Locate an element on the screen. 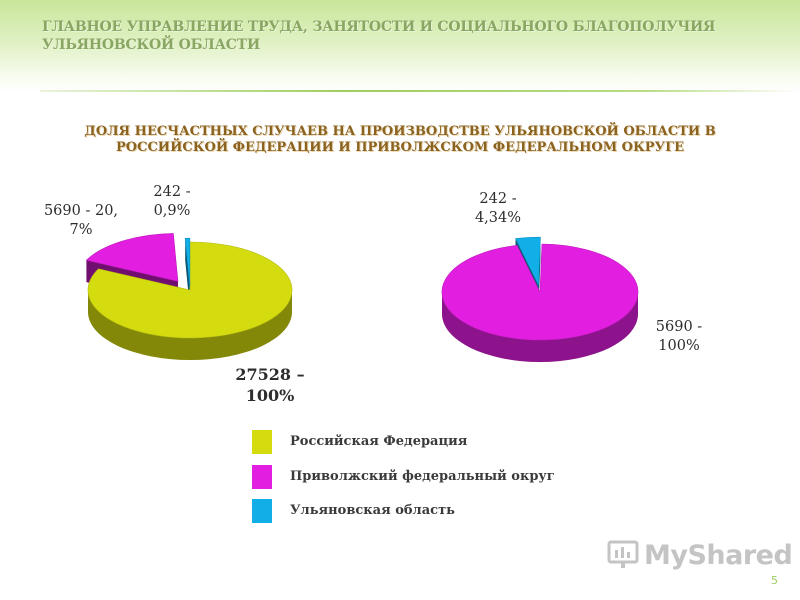 The height and width of the screenshot is (600, 800). legend-item-volga: Приволжский федеральный округ is located at coordinates (412, 477).